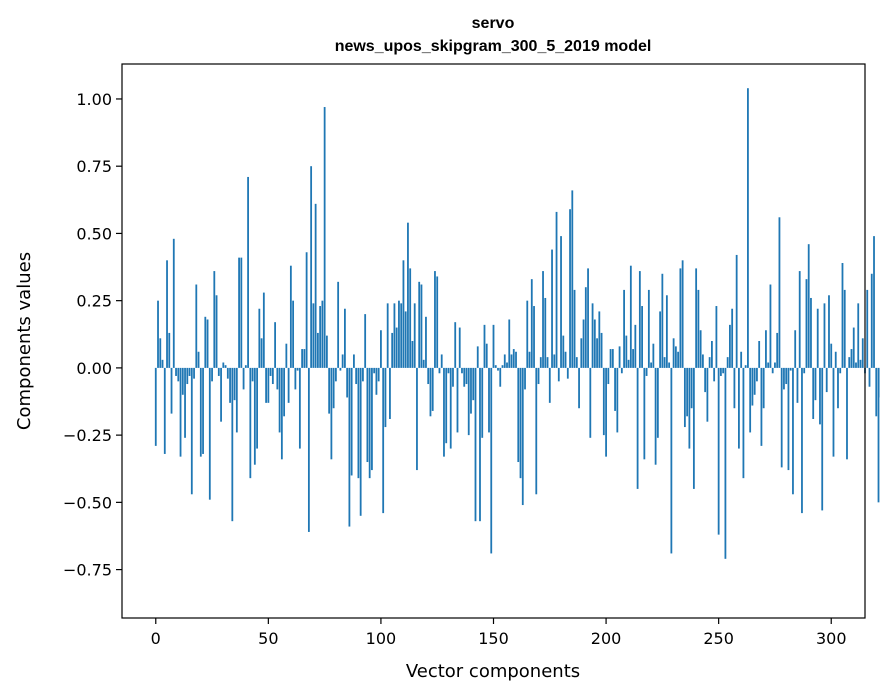 This screenshot has width=880, height=696. I want to click on x-tick-label: 150, so click(493, 638).